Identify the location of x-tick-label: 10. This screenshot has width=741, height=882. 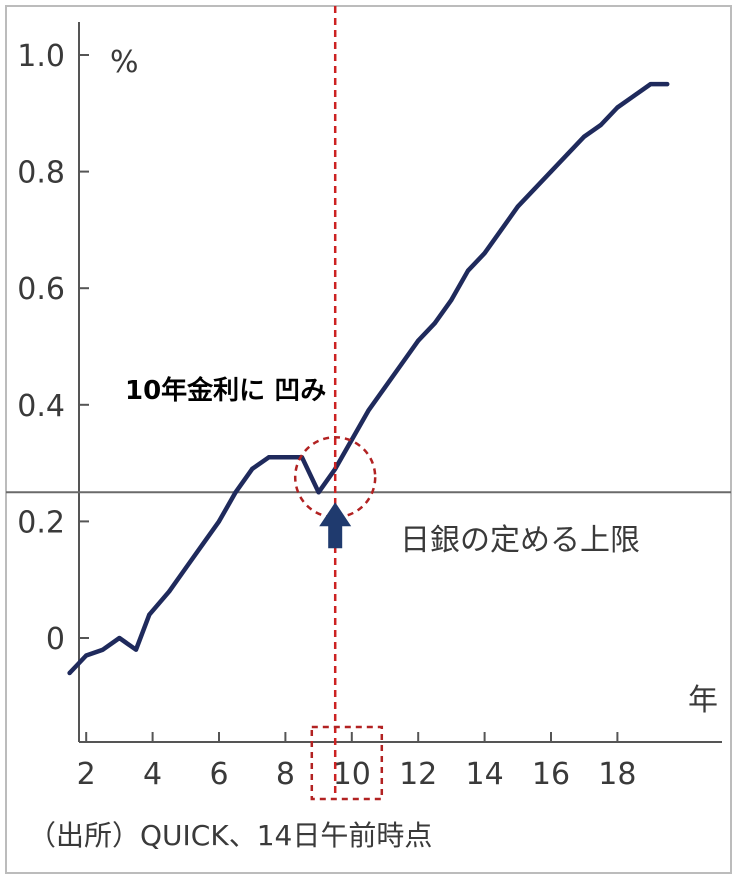
(352, 774).